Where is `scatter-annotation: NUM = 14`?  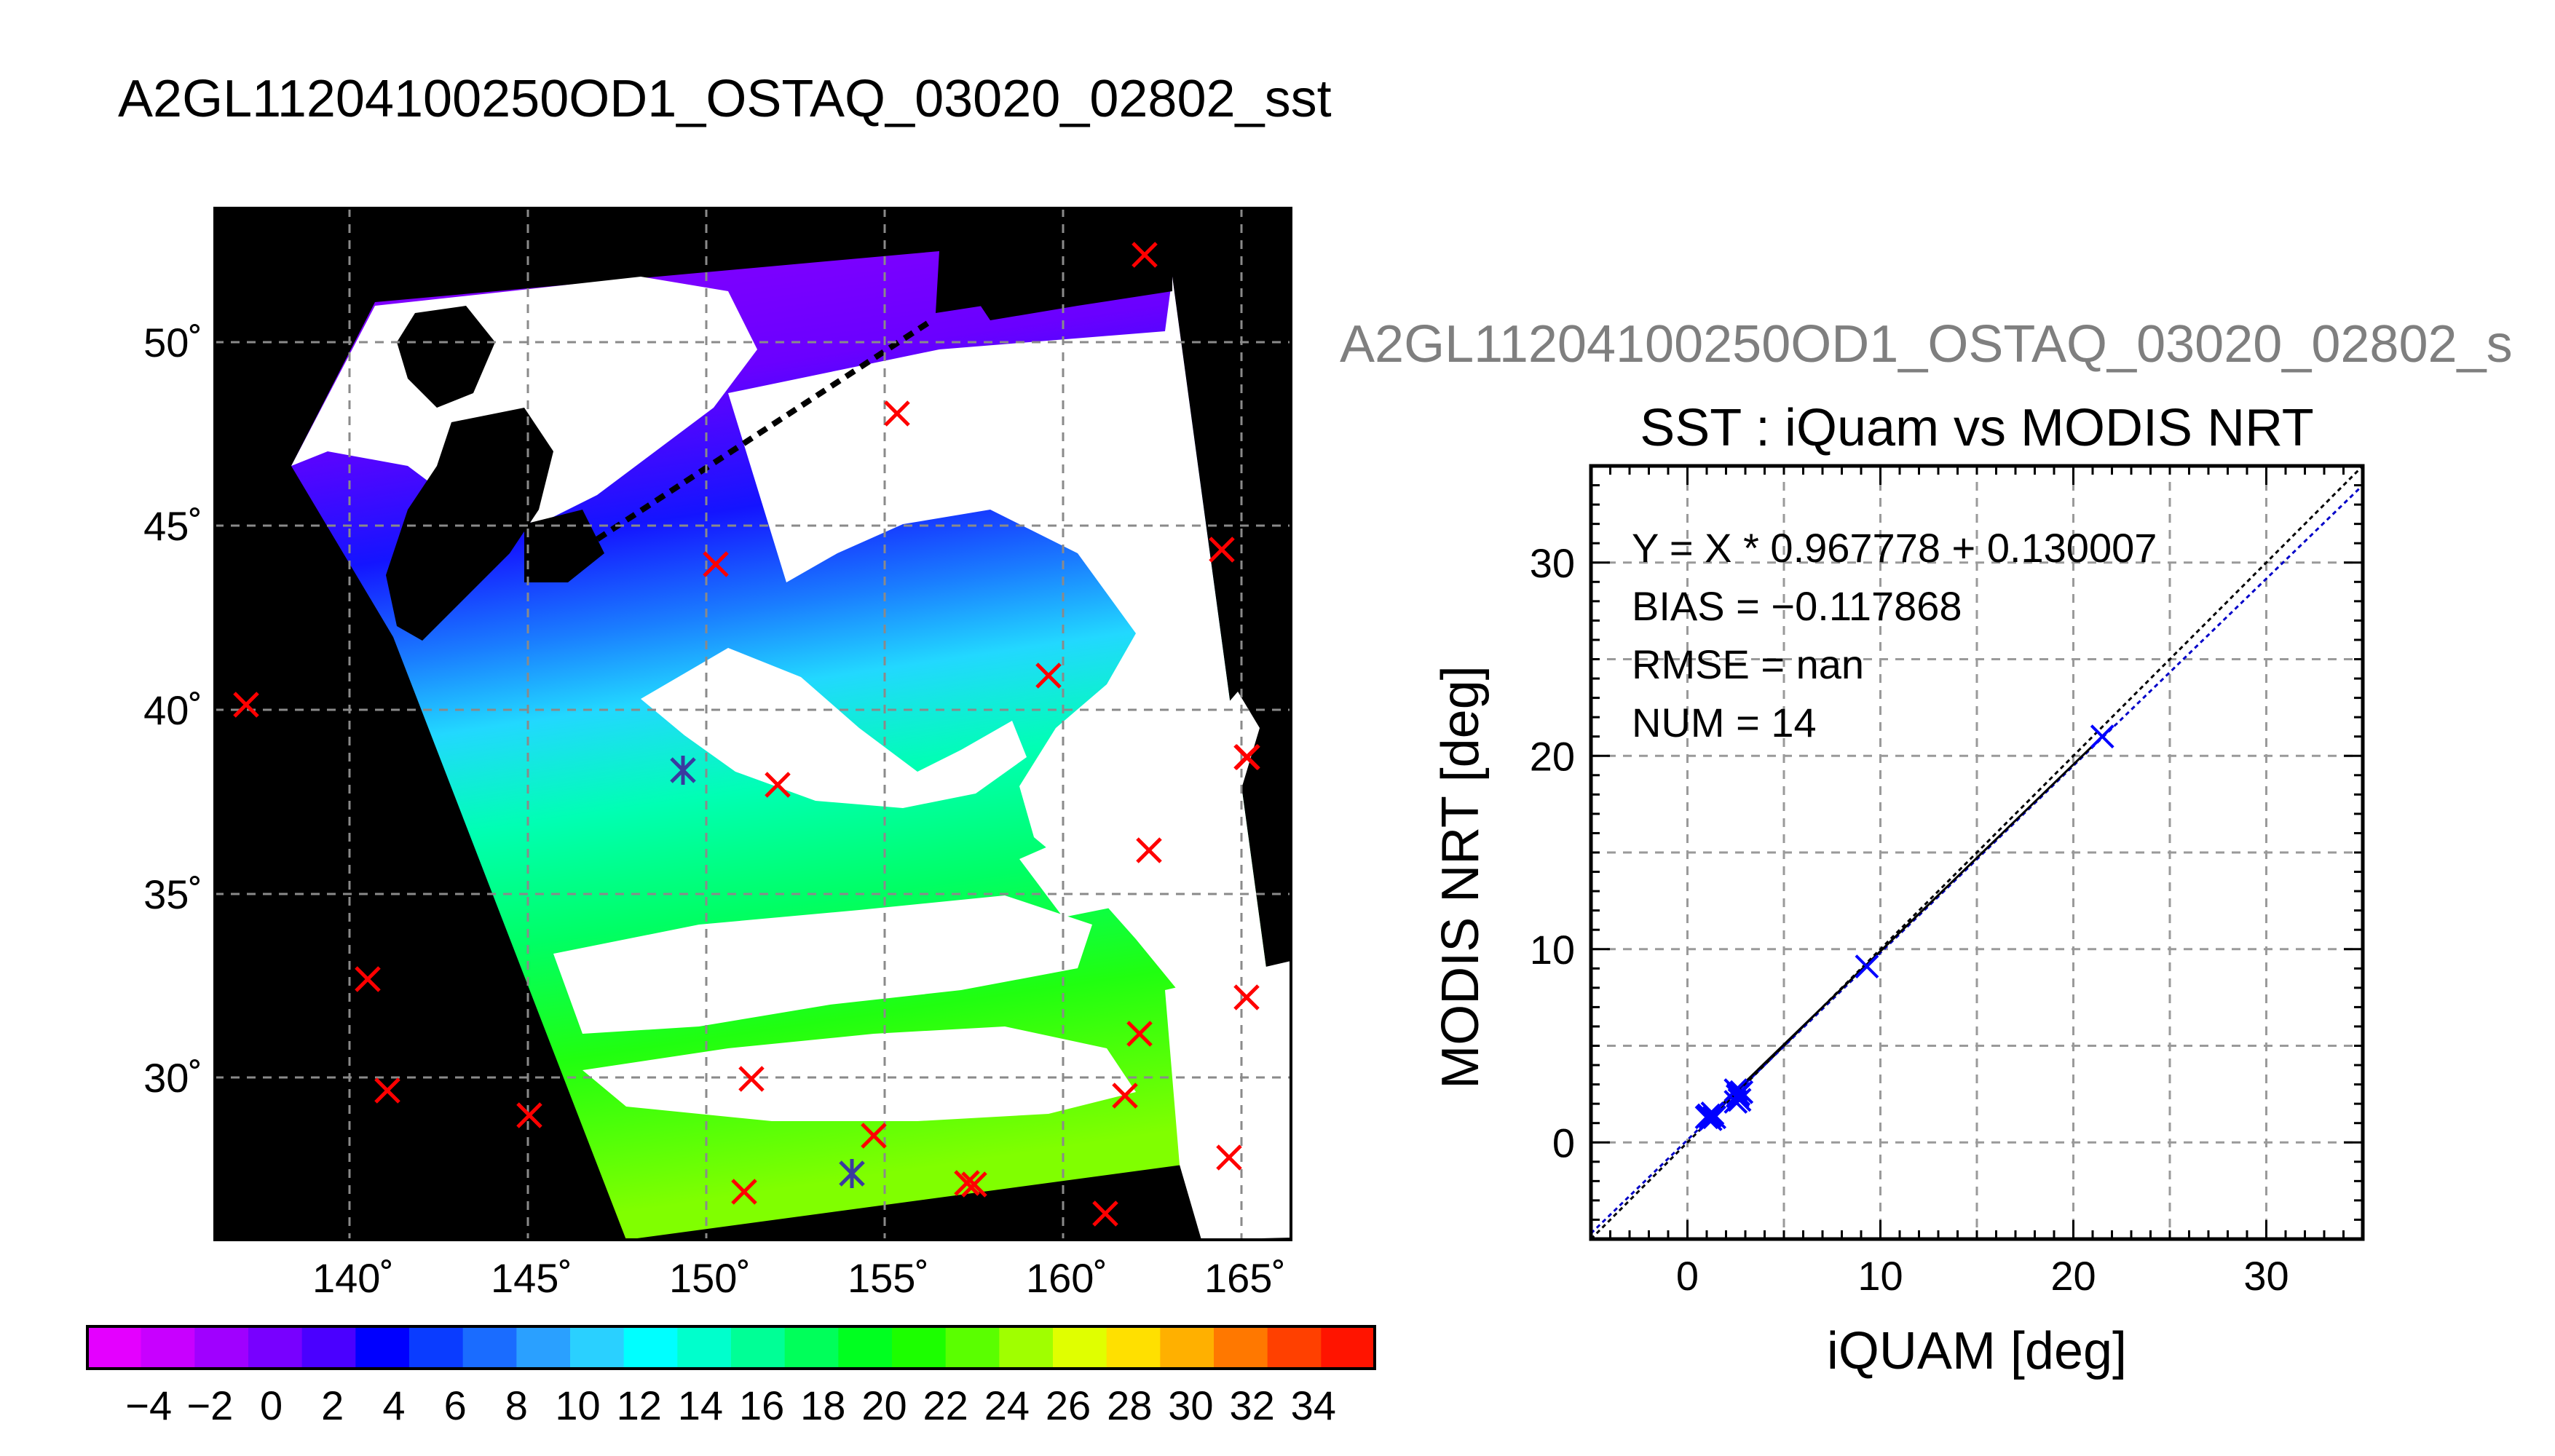
scatter-annotation: NUM = 14 is located at coordinates (1724, 722).